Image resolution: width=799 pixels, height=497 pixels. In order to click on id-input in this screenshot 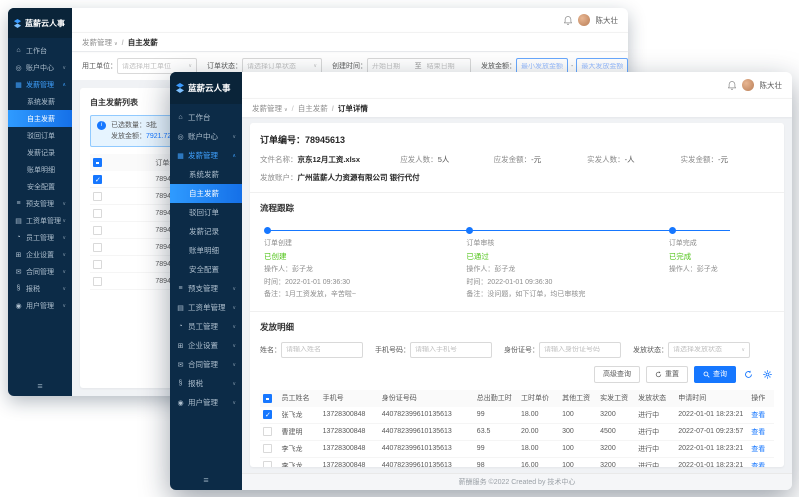, I will do `click(580, 350)`.